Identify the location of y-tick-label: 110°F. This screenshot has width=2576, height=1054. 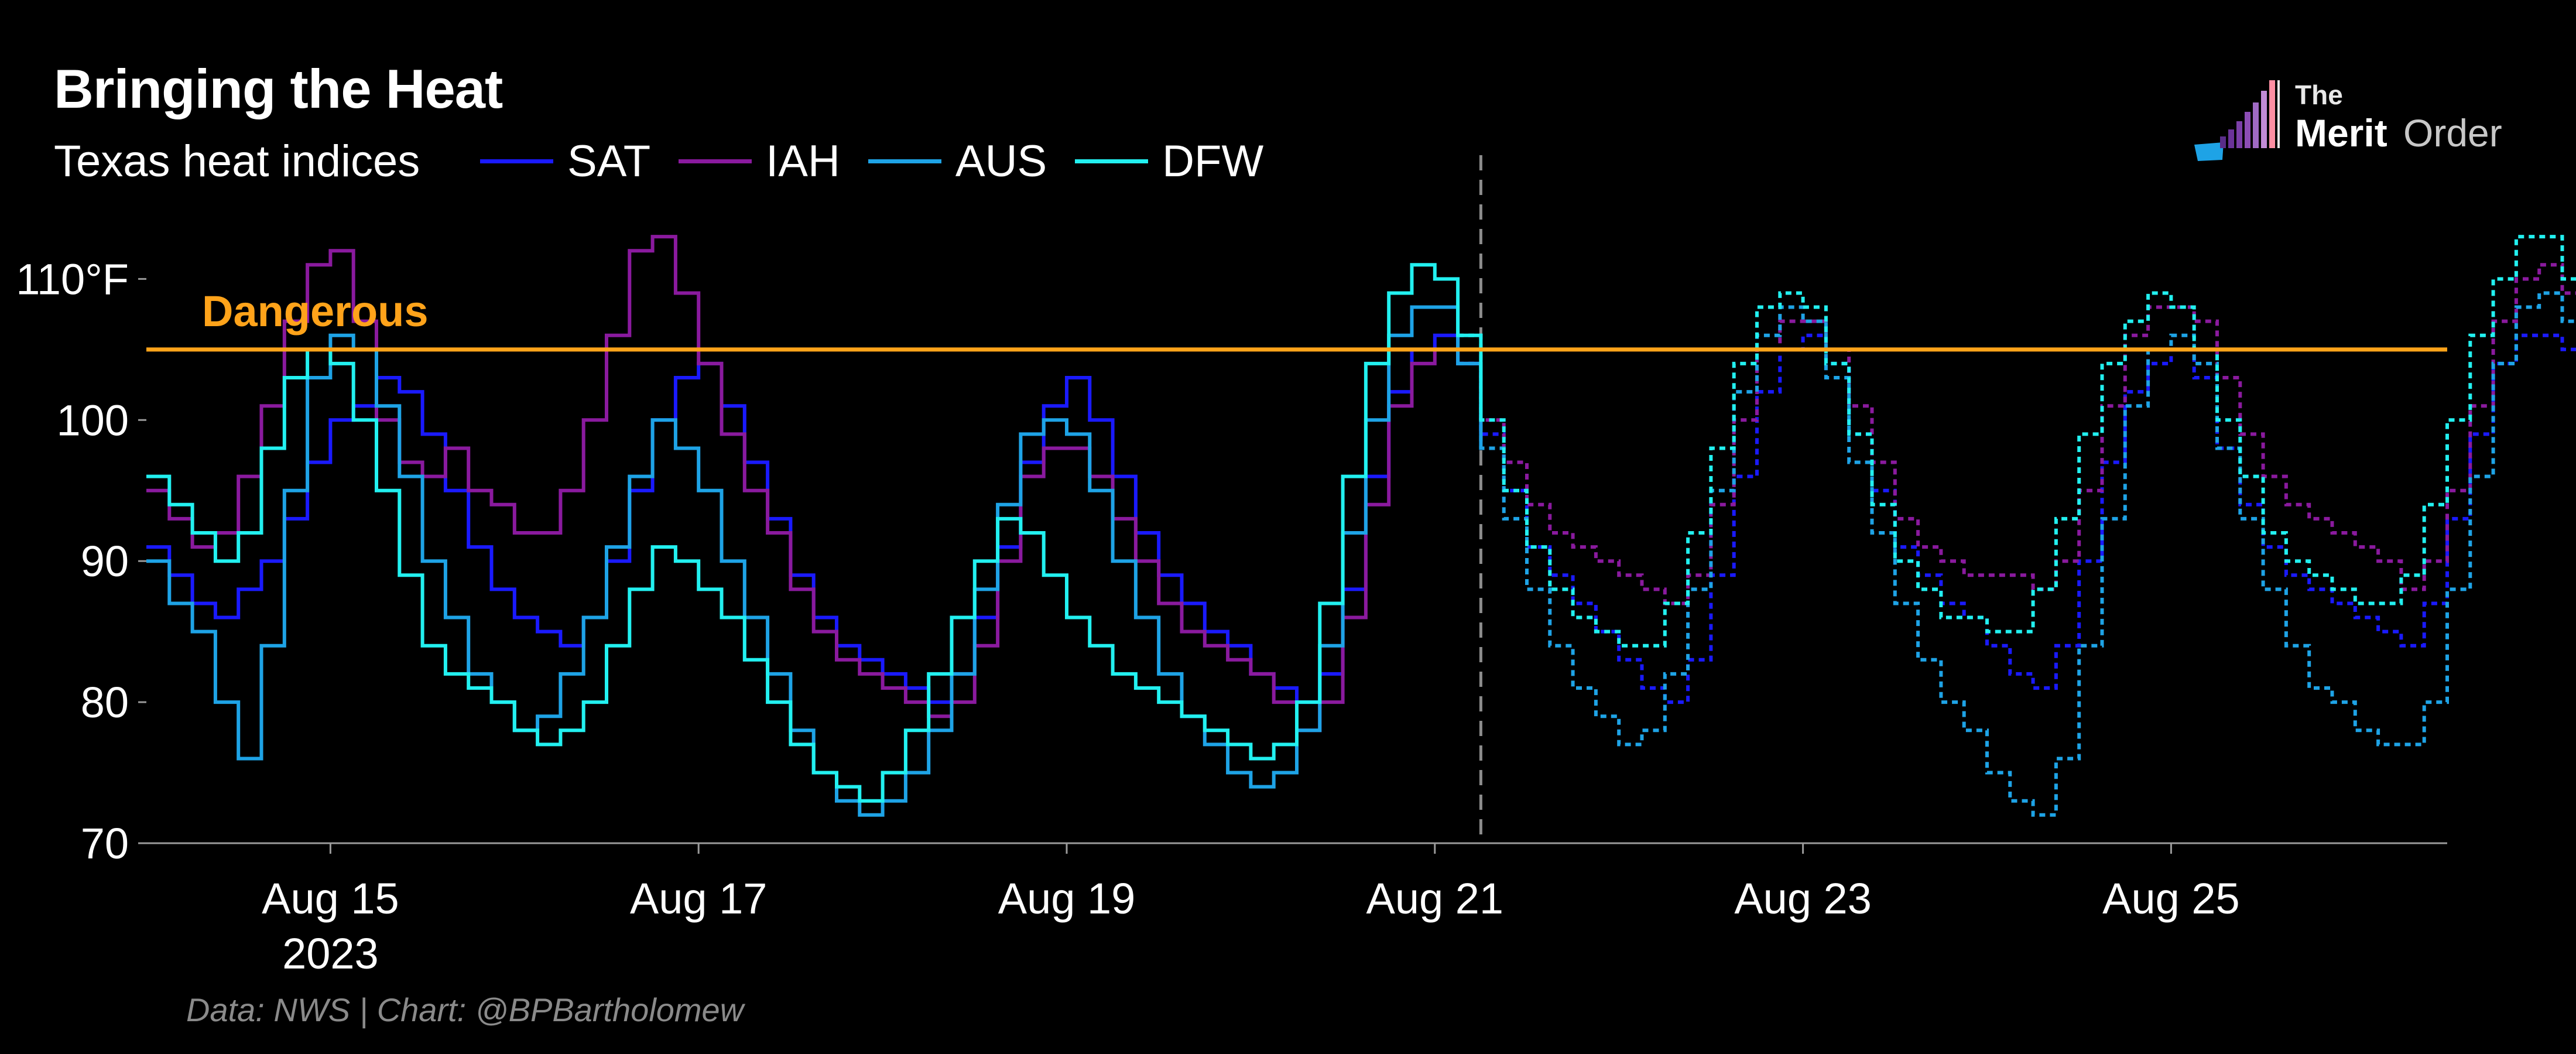
(72, 279).